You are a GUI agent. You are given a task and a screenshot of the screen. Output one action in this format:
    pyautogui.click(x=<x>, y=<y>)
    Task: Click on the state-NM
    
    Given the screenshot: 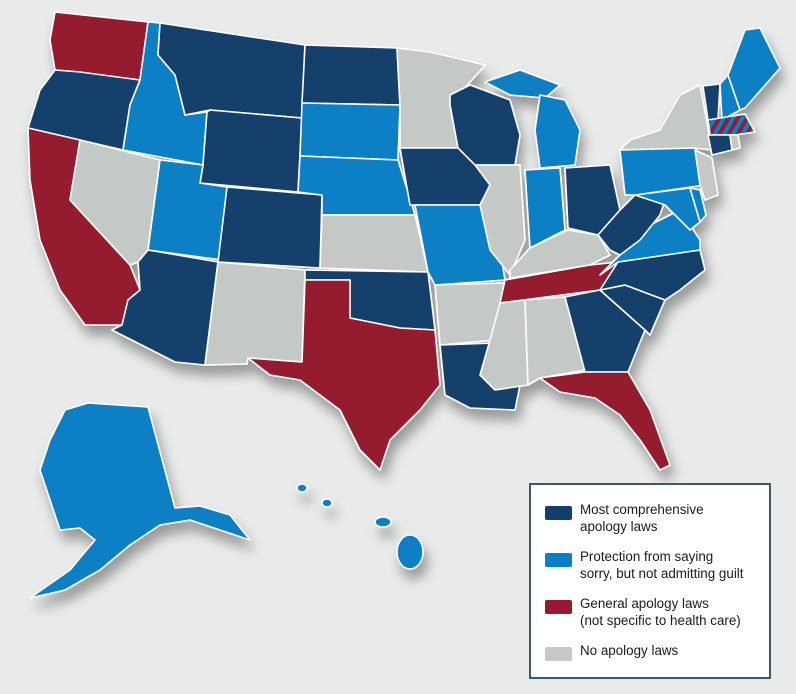 What is the action you would take?
    pyautogui.click(x=255, y=313)
    